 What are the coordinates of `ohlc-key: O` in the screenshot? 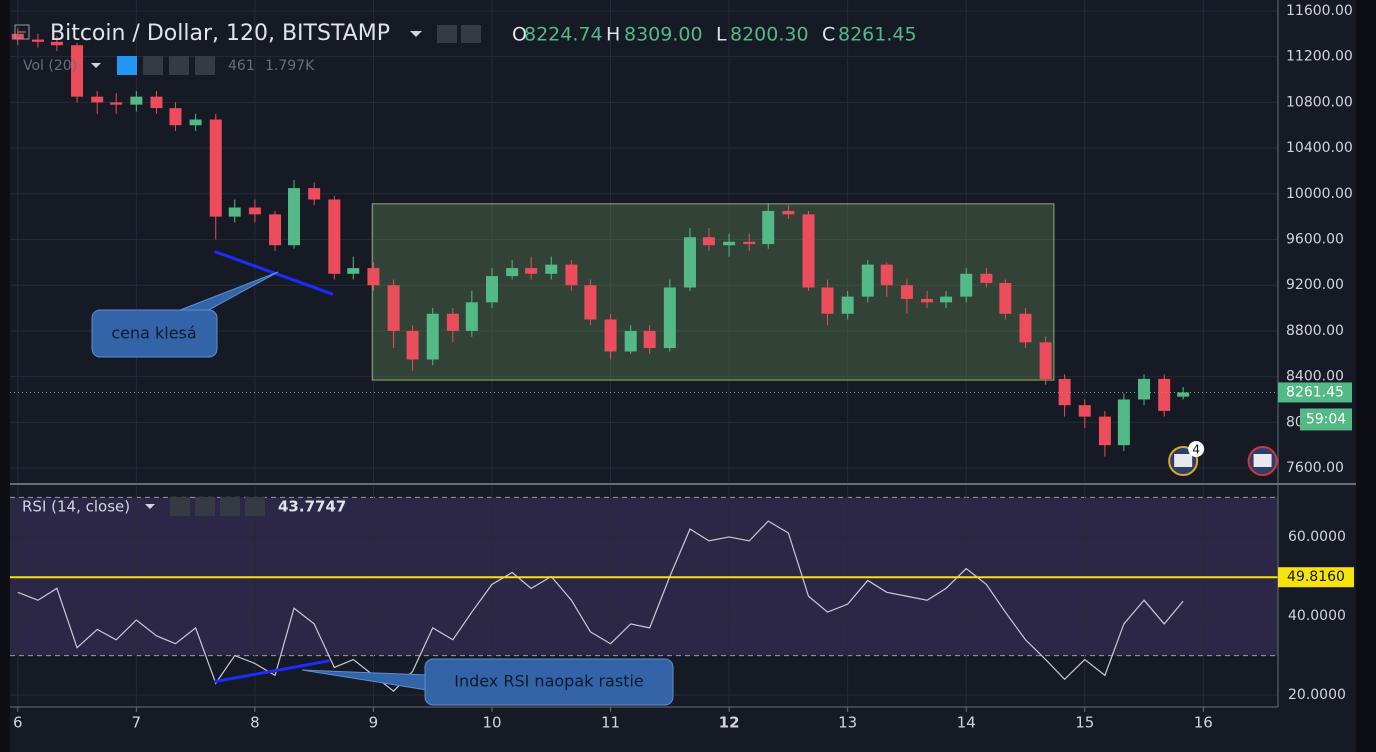 It's located at (519, 35).